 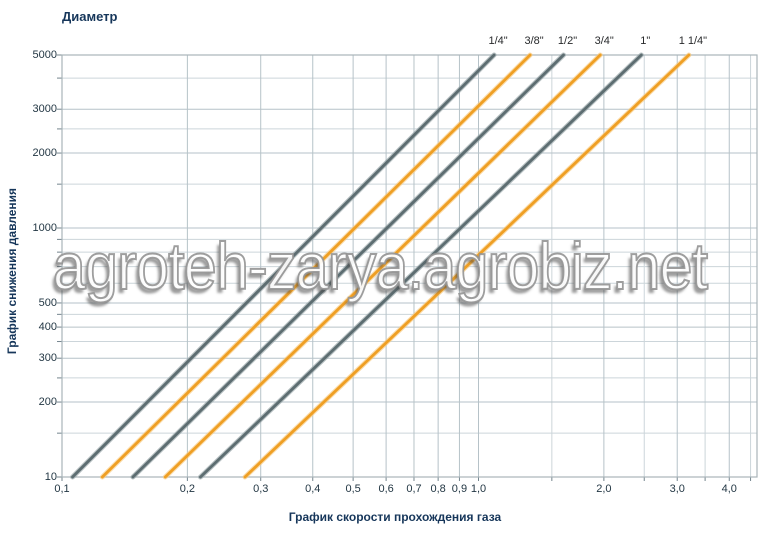 I want to click on x-tick-label: 0,4, so click(x=313, y=489).